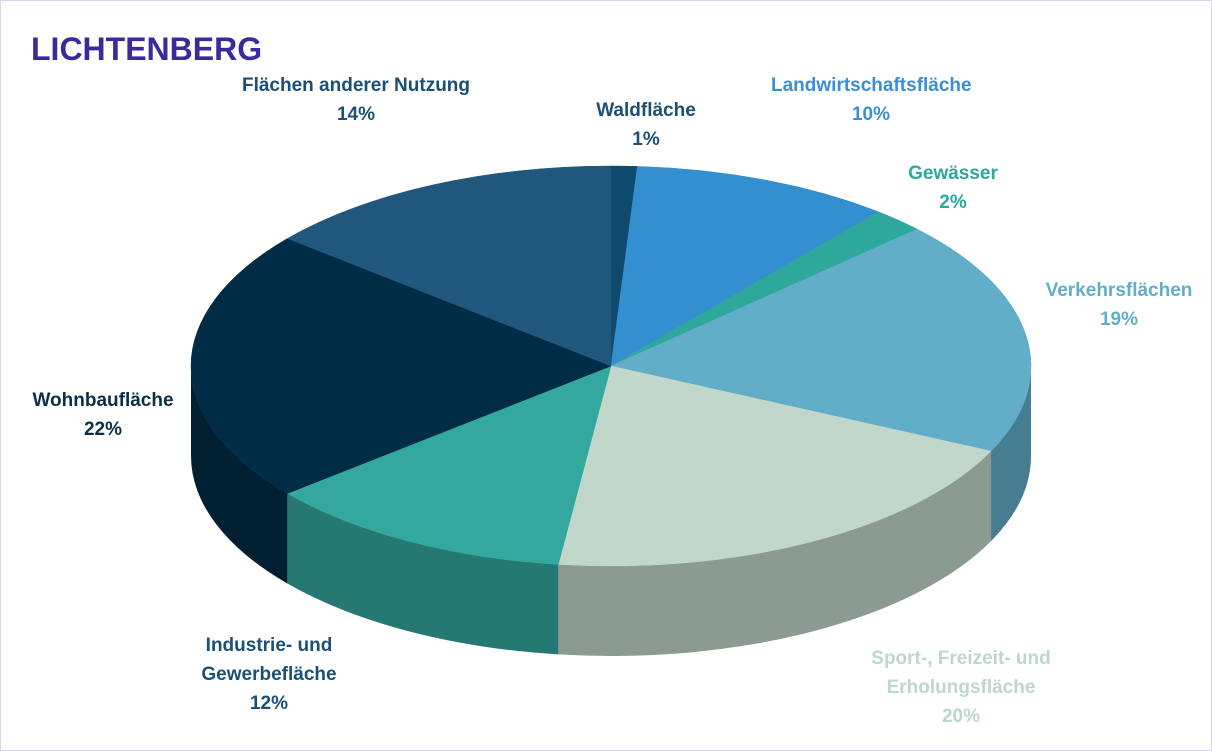 The width and height of the screenshot is (1212, 751). Describe the element at coordinates (646, 125) in the screenshot. I see `data-label: Waldfläche 1%` at that location.